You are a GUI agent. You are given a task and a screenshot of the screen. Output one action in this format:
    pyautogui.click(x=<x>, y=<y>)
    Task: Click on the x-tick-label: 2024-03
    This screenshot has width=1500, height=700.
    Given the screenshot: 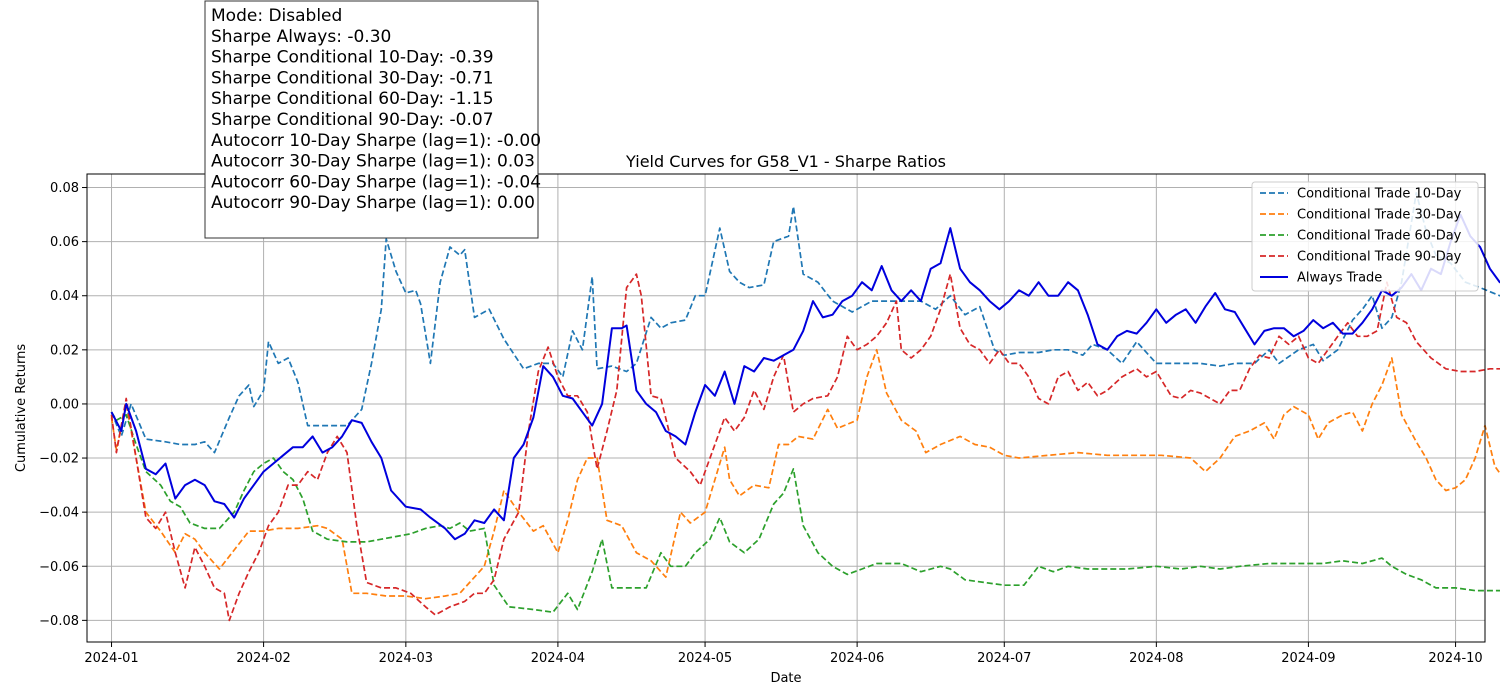 What is the action you would take?
    pyautogui.click(x=406, y=658)
    